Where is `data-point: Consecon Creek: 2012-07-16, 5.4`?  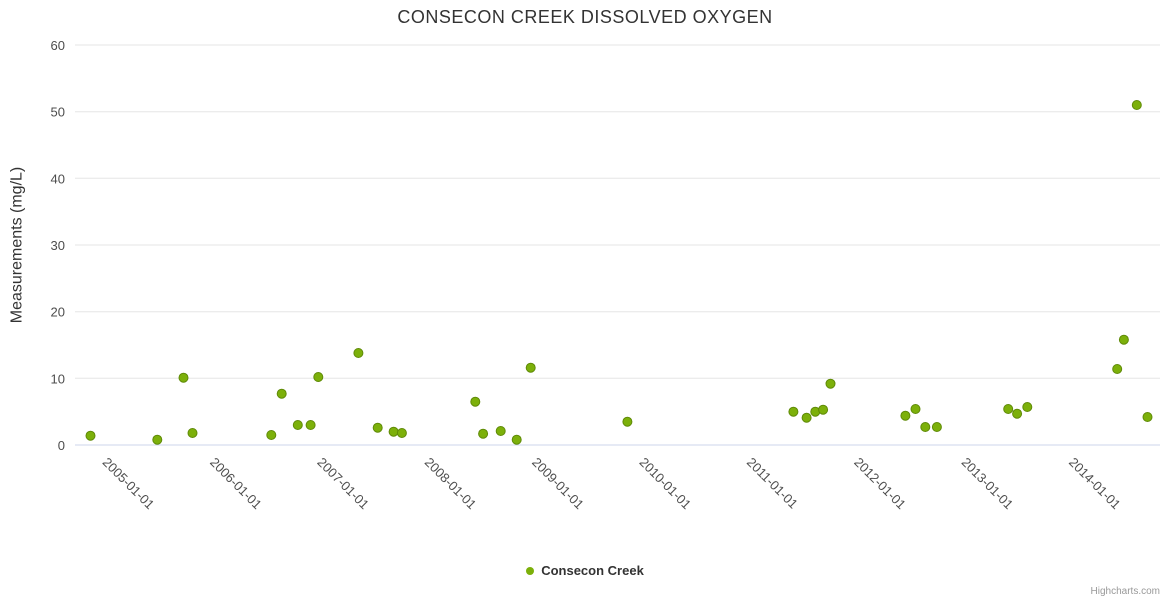 data-point: Consecon Creek: 2012-07-16, 5.4 is located at coordinates (915, 409).